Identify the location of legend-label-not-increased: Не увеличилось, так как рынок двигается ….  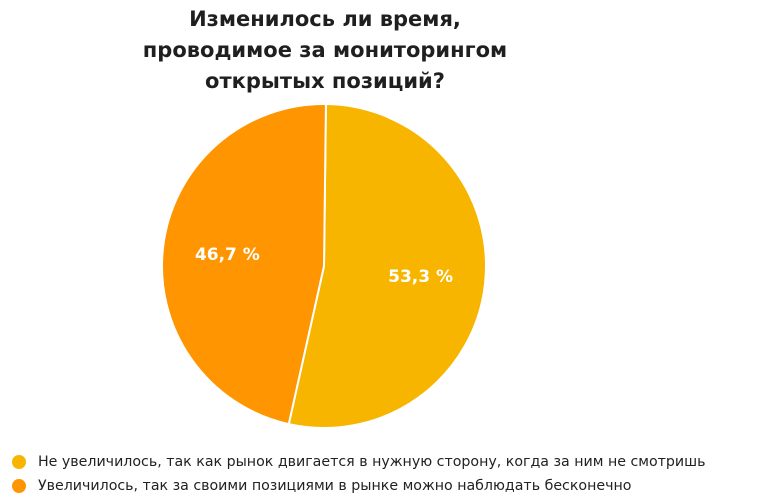
(372, 462).